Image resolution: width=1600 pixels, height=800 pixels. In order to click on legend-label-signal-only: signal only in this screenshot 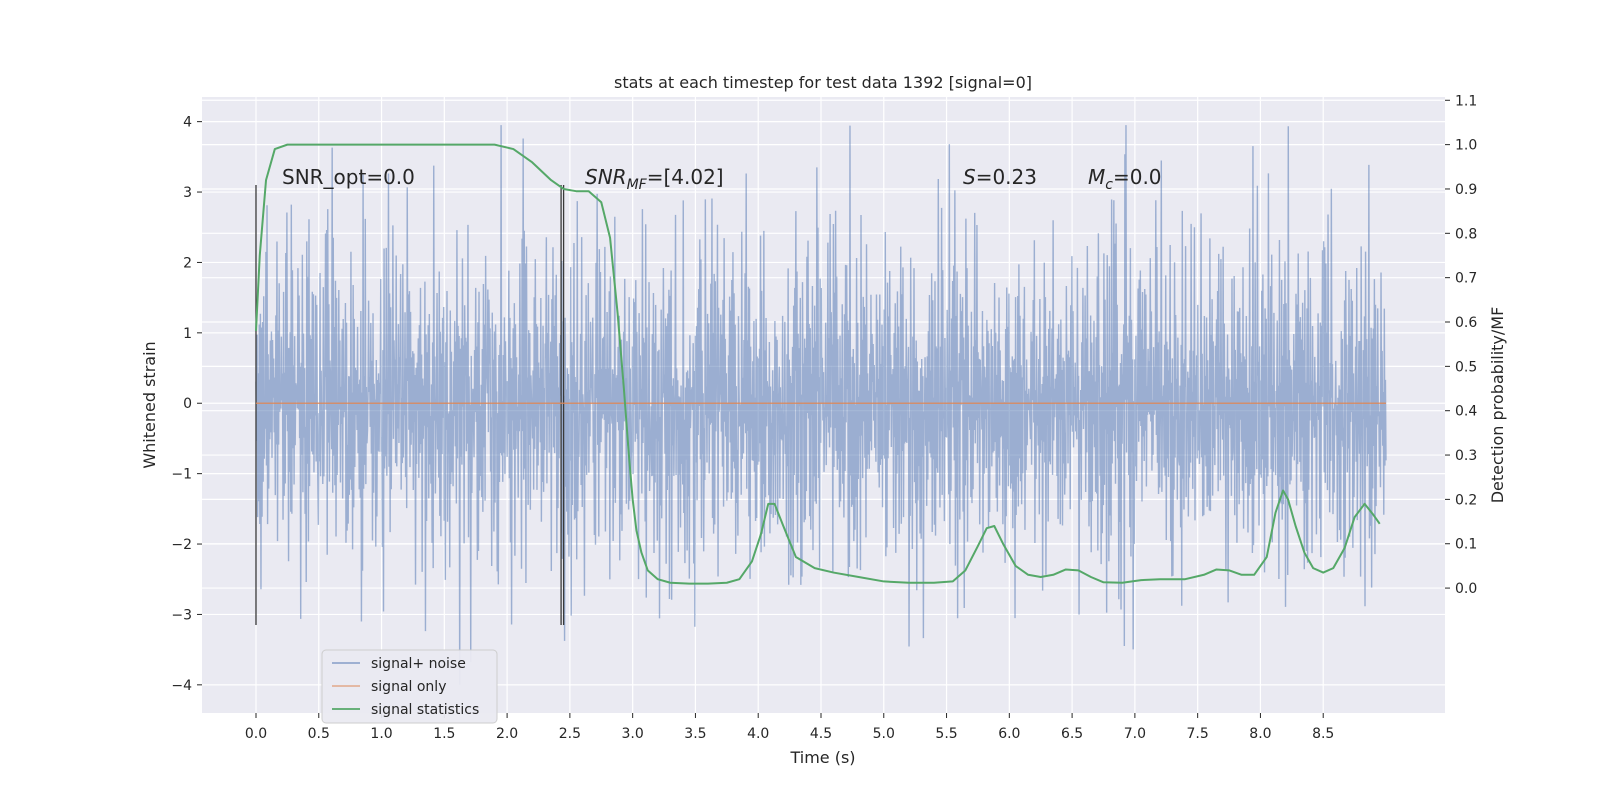, I will do `click(408, 687)`.